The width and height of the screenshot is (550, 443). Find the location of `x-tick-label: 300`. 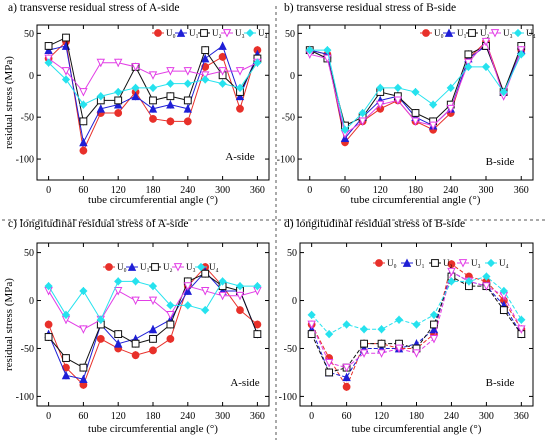

x-tick-label: 300 is located at coordinates (222, 190).